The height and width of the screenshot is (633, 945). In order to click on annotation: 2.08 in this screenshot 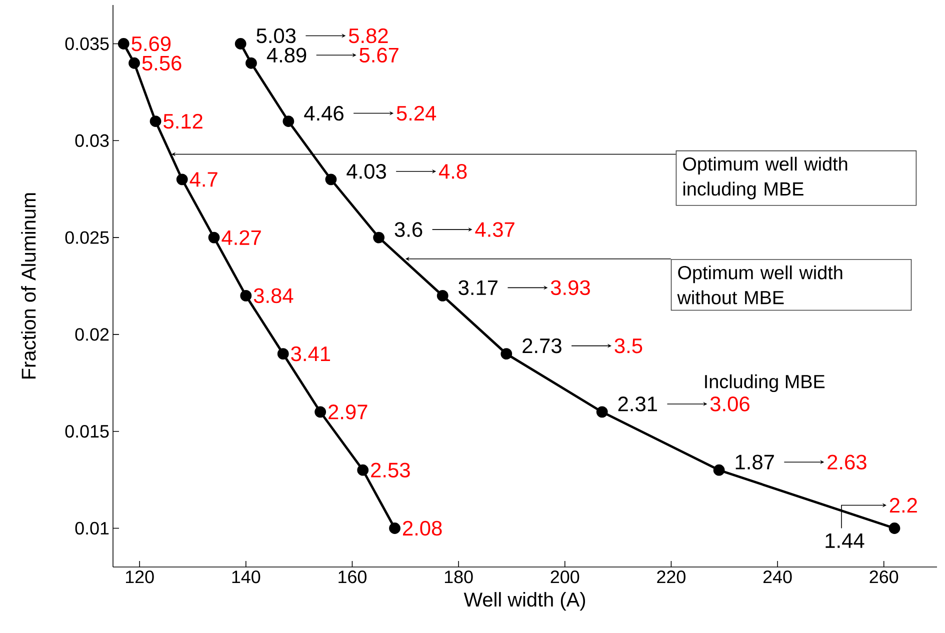, I will do `click(422, 528)`.